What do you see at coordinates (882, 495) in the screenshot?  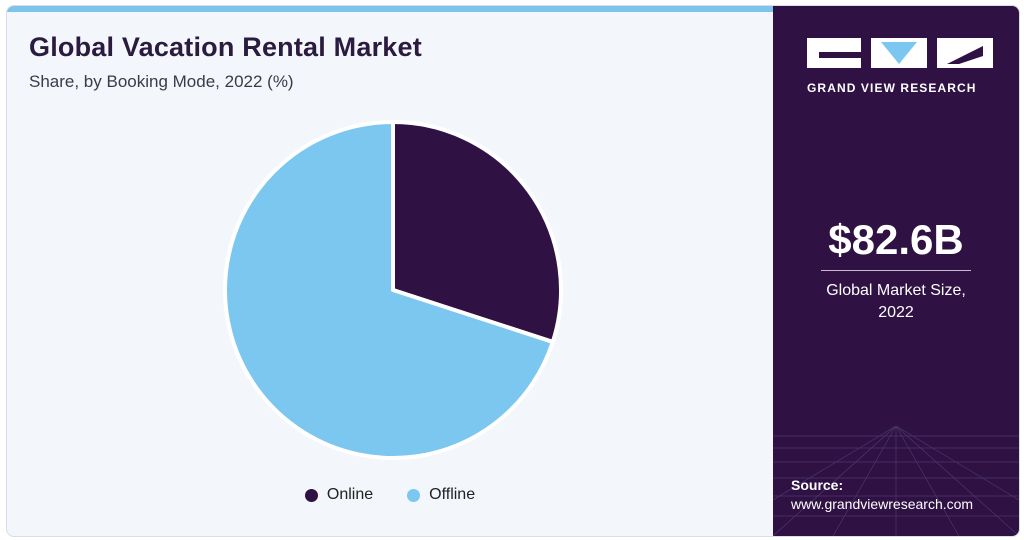 I see `source-note: Source: www.grandviewresearch.com` at bounding box center [882, 495].